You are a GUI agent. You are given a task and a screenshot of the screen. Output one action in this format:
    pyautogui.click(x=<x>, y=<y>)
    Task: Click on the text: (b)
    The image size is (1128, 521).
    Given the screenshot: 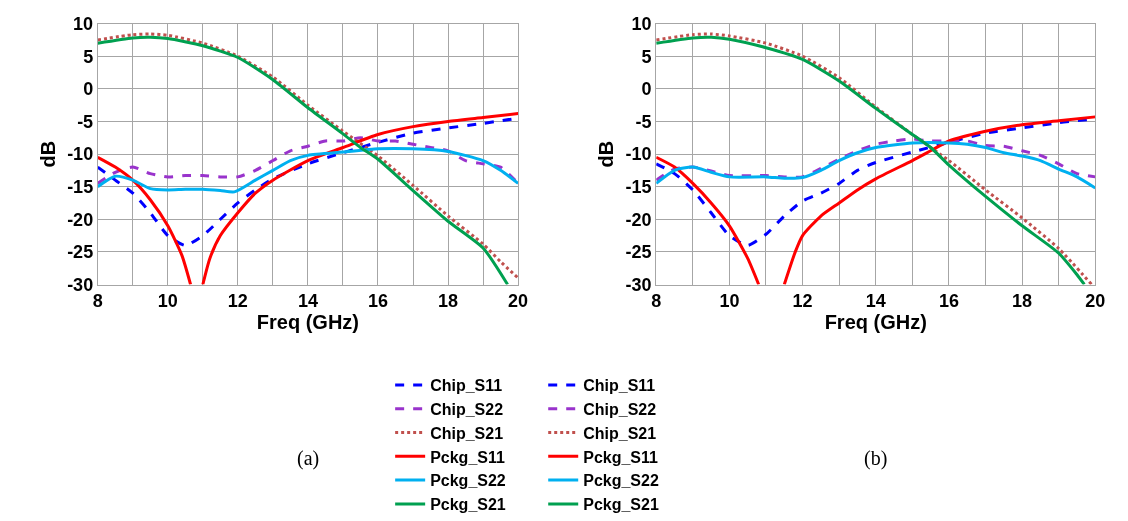 What is the action you would take?
    pyautogui.click(x=876, y=458)
    